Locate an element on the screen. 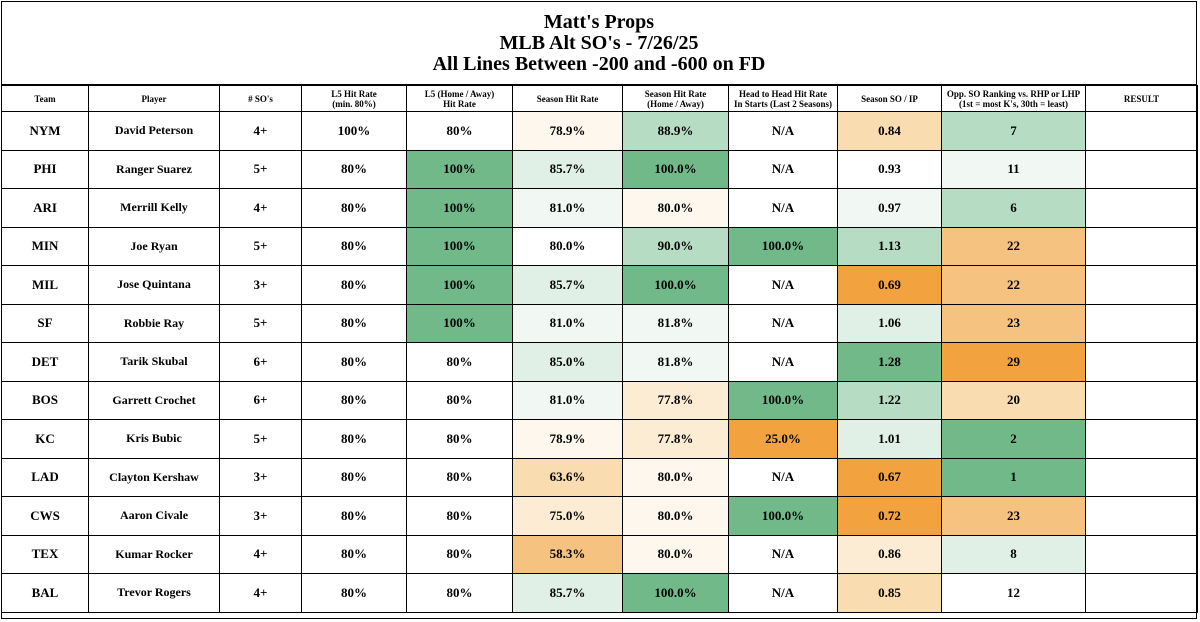 The width and height of the screenshot is (1200, 622). header-l5: L5 Hit Rate (min. 80%) is located at coordinates (354, 98).